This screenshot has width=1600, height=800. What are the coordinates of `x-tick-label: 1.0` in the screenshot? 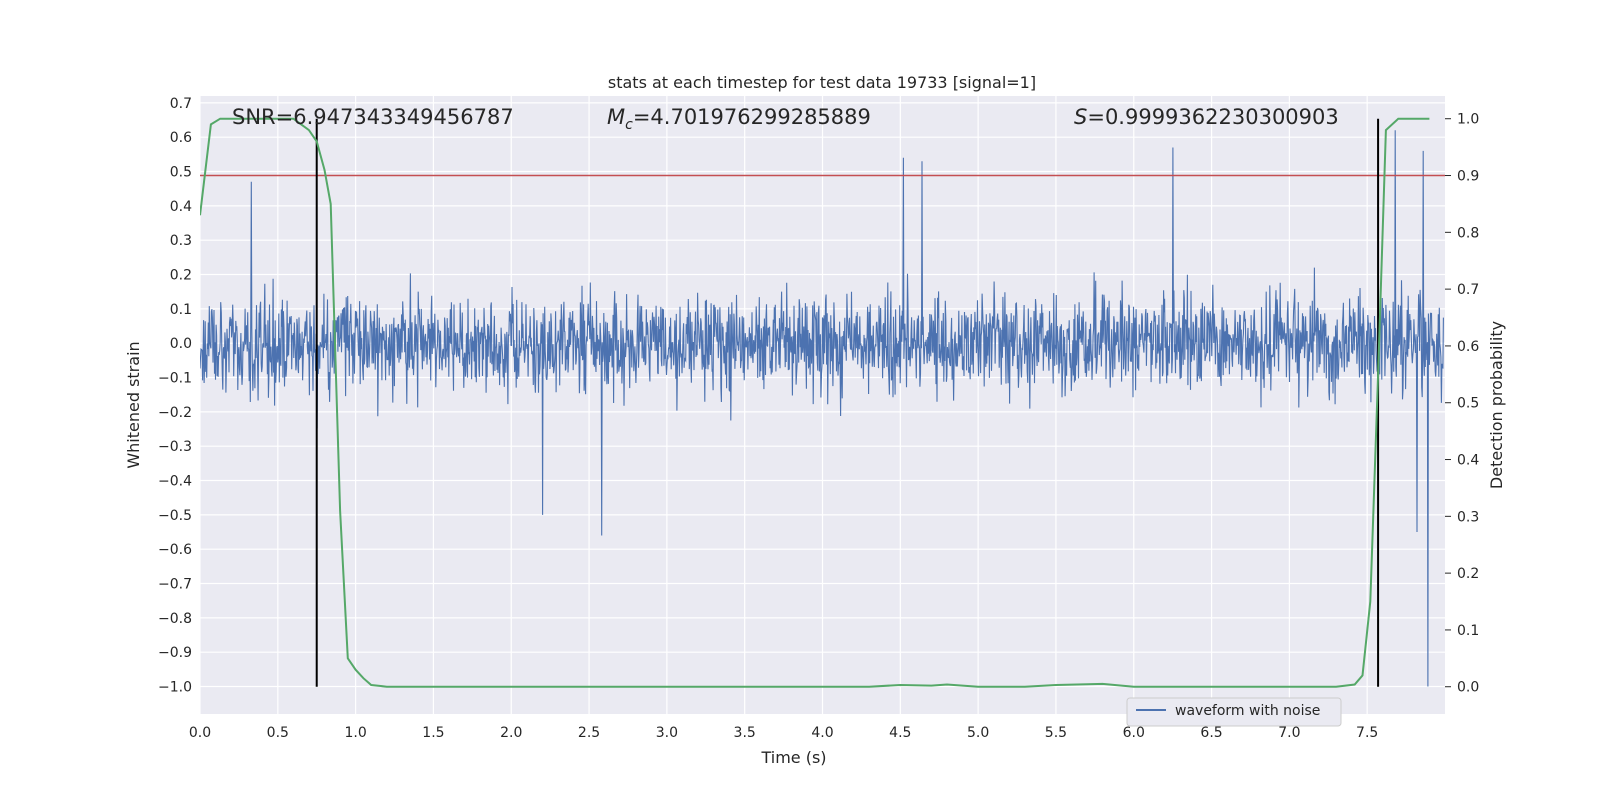 It's located at (355, 733).